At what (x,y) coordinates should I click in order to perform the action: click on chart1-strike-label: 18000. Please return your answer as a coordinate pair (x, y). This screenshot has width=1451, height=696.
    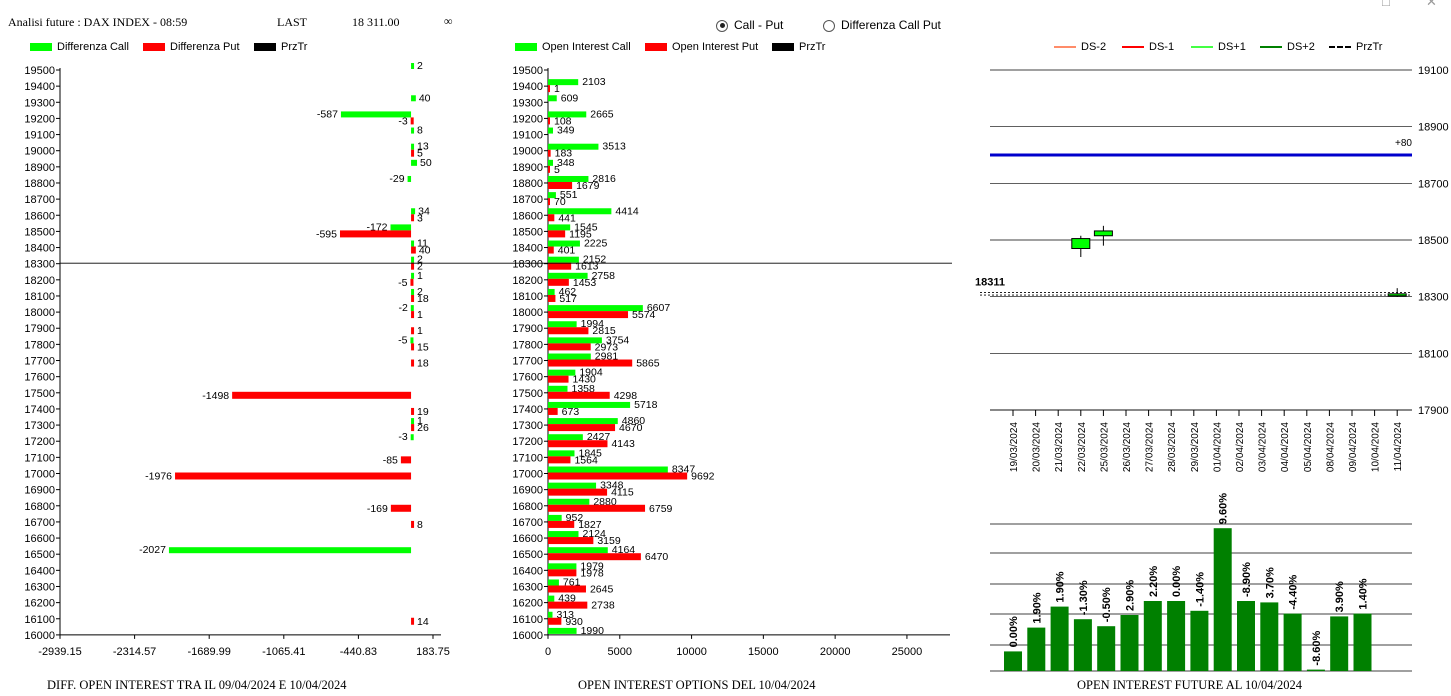
    Looking at the image, I should click on (39, 313).